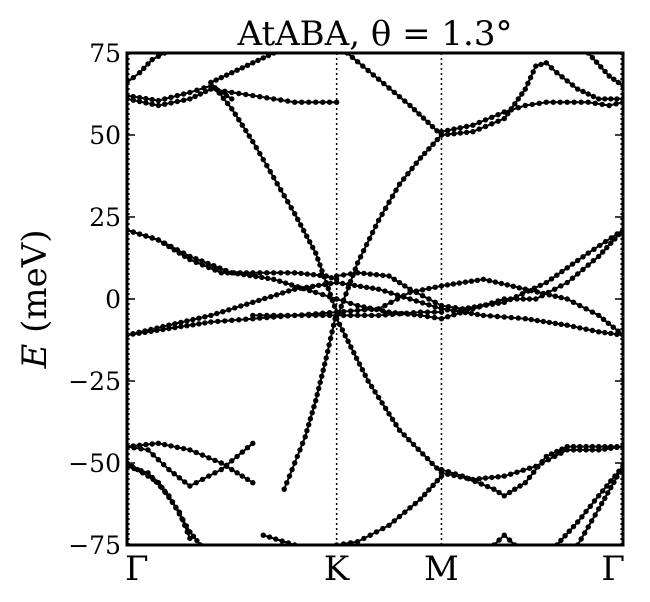 Image resolution: width=650 pixels, height=602 pixels. What do you see at coordinates (35, 299) in the screenshot?
I see `y-axis-label: E (meV)` at bounding box center [35, 299].